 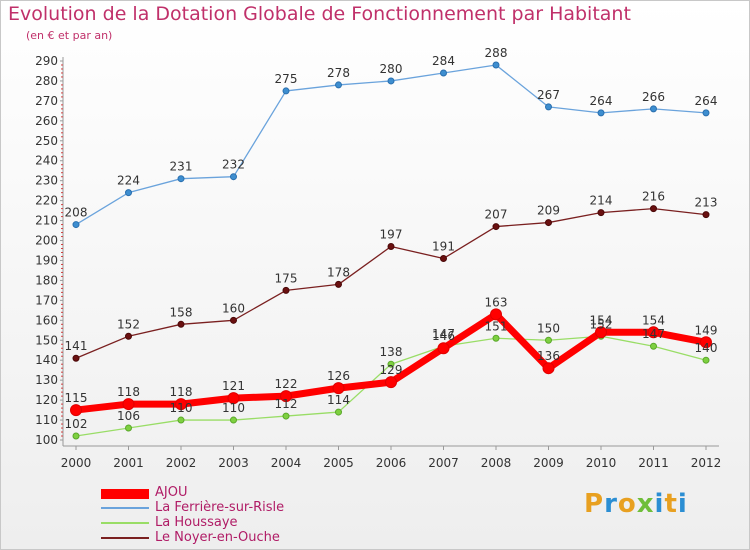 I want to click on data-label: 122, so click(x=286, y=384).